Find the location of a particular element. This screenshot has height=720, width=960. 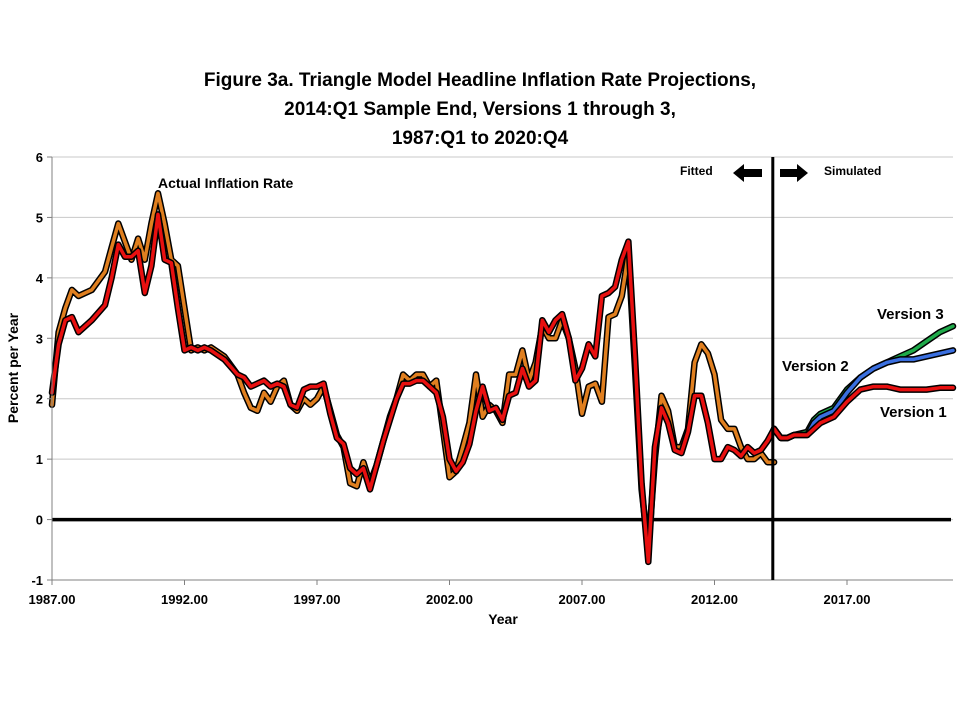

fitted-arrow-left-icon is located at coordinates (747, 173).